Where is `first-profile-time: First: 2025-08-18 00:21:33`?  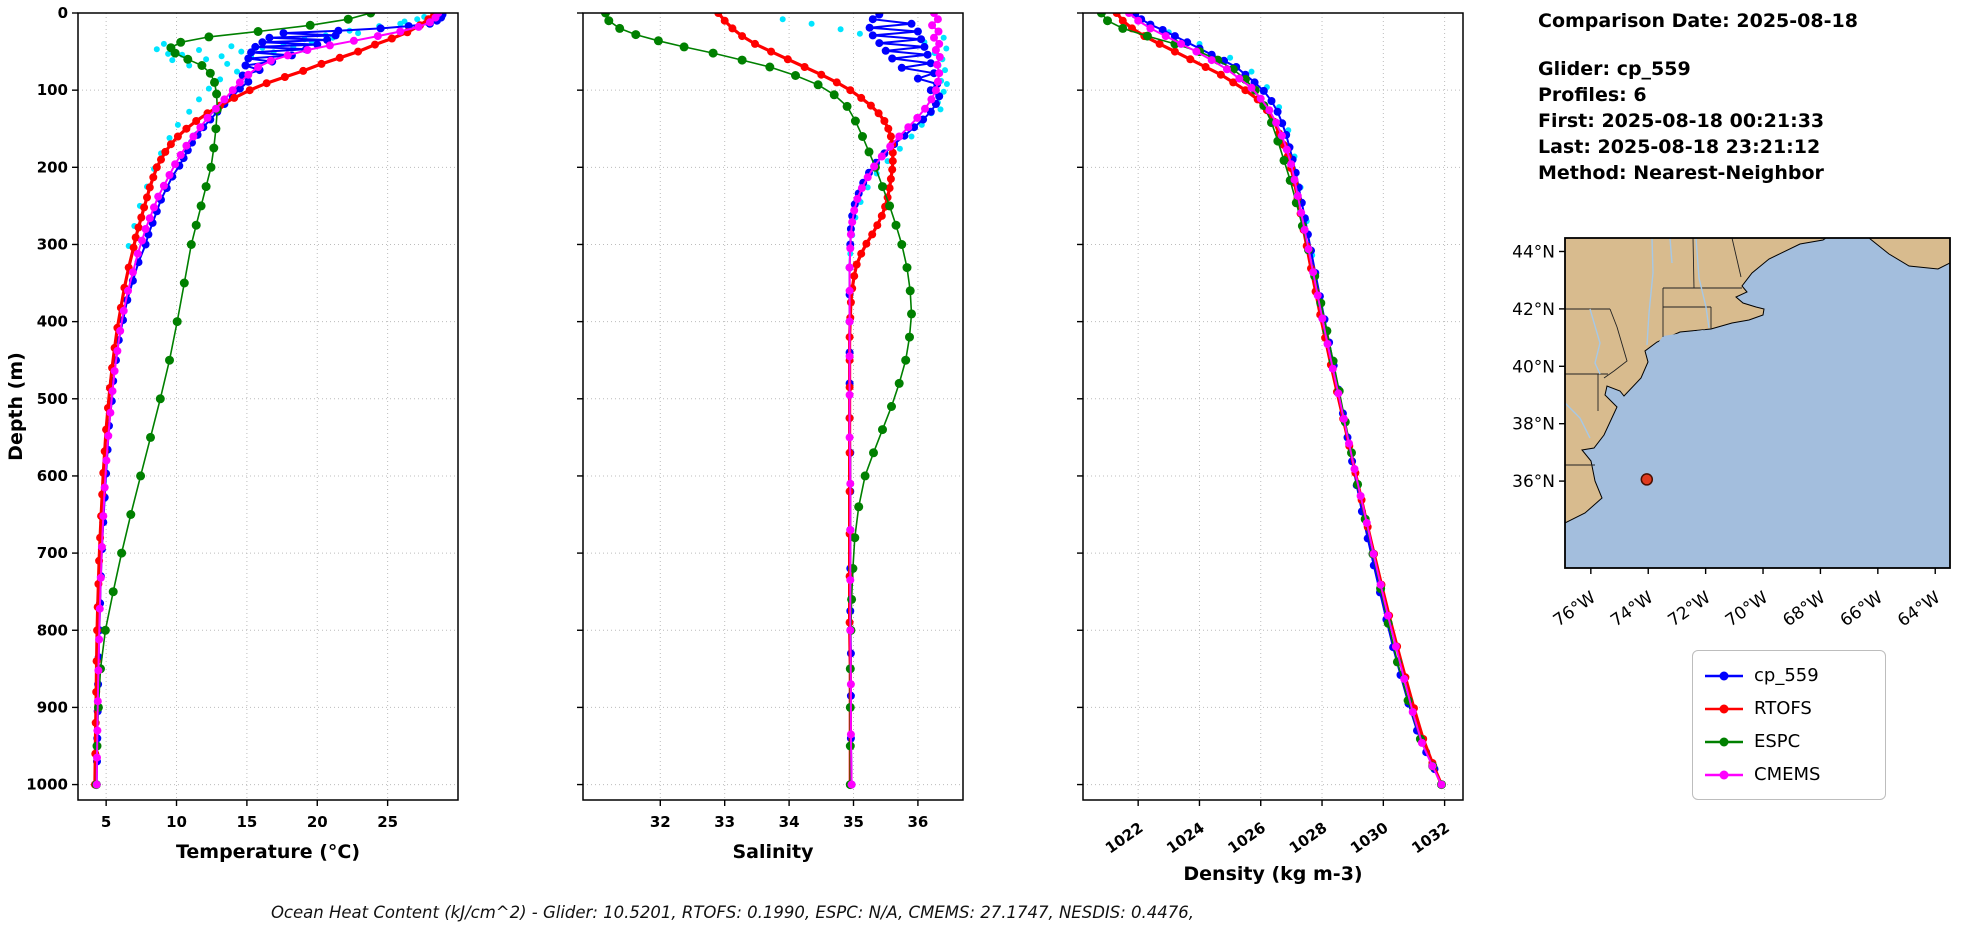
first-profile-time: First: 2025-08-18 00:21:33 is located at coordinates (1681, 121).